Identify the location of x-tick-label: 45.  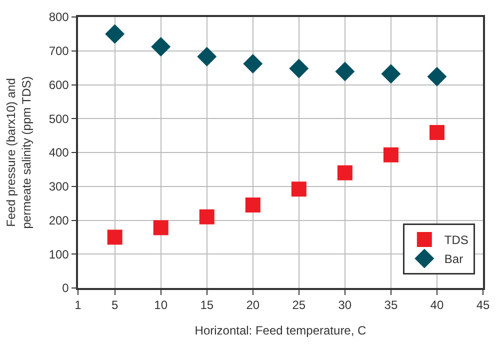
(483, 305).